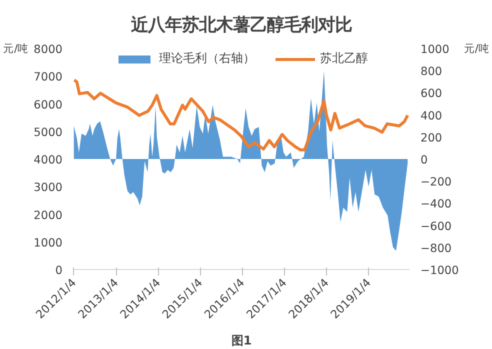 The image size is (492, 349). What do you see at coordinates (436, 225) in the screenshot?
I see `y2-tick-label: −600` at bounding box center [436, 225].